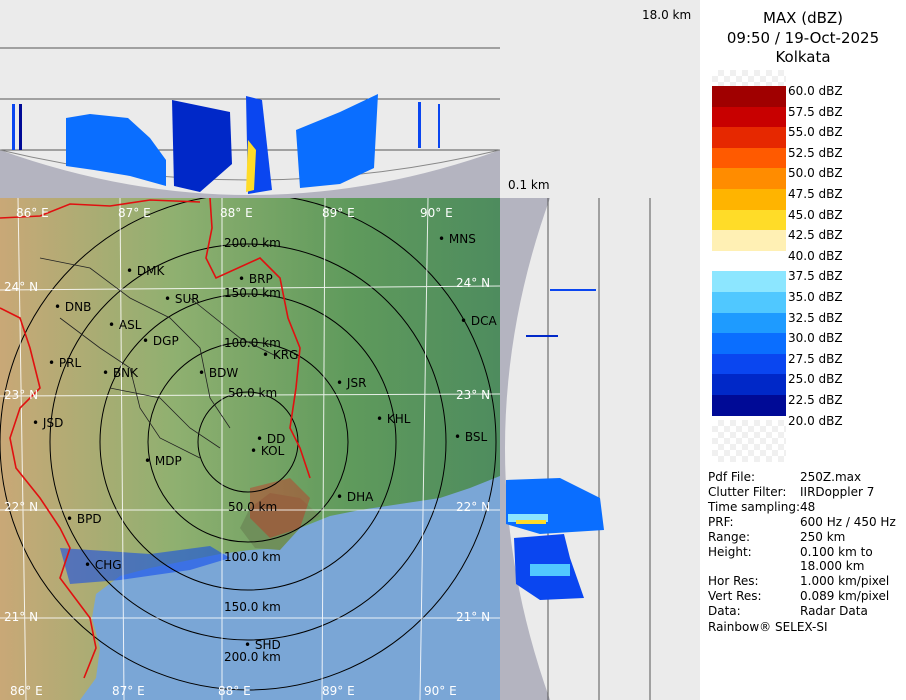 This screenshot has height=700, width=906. What do you see at coordinates (202, 146) in the screenshot?
I see `echo-cell-central` at bounding box center [202, 146].